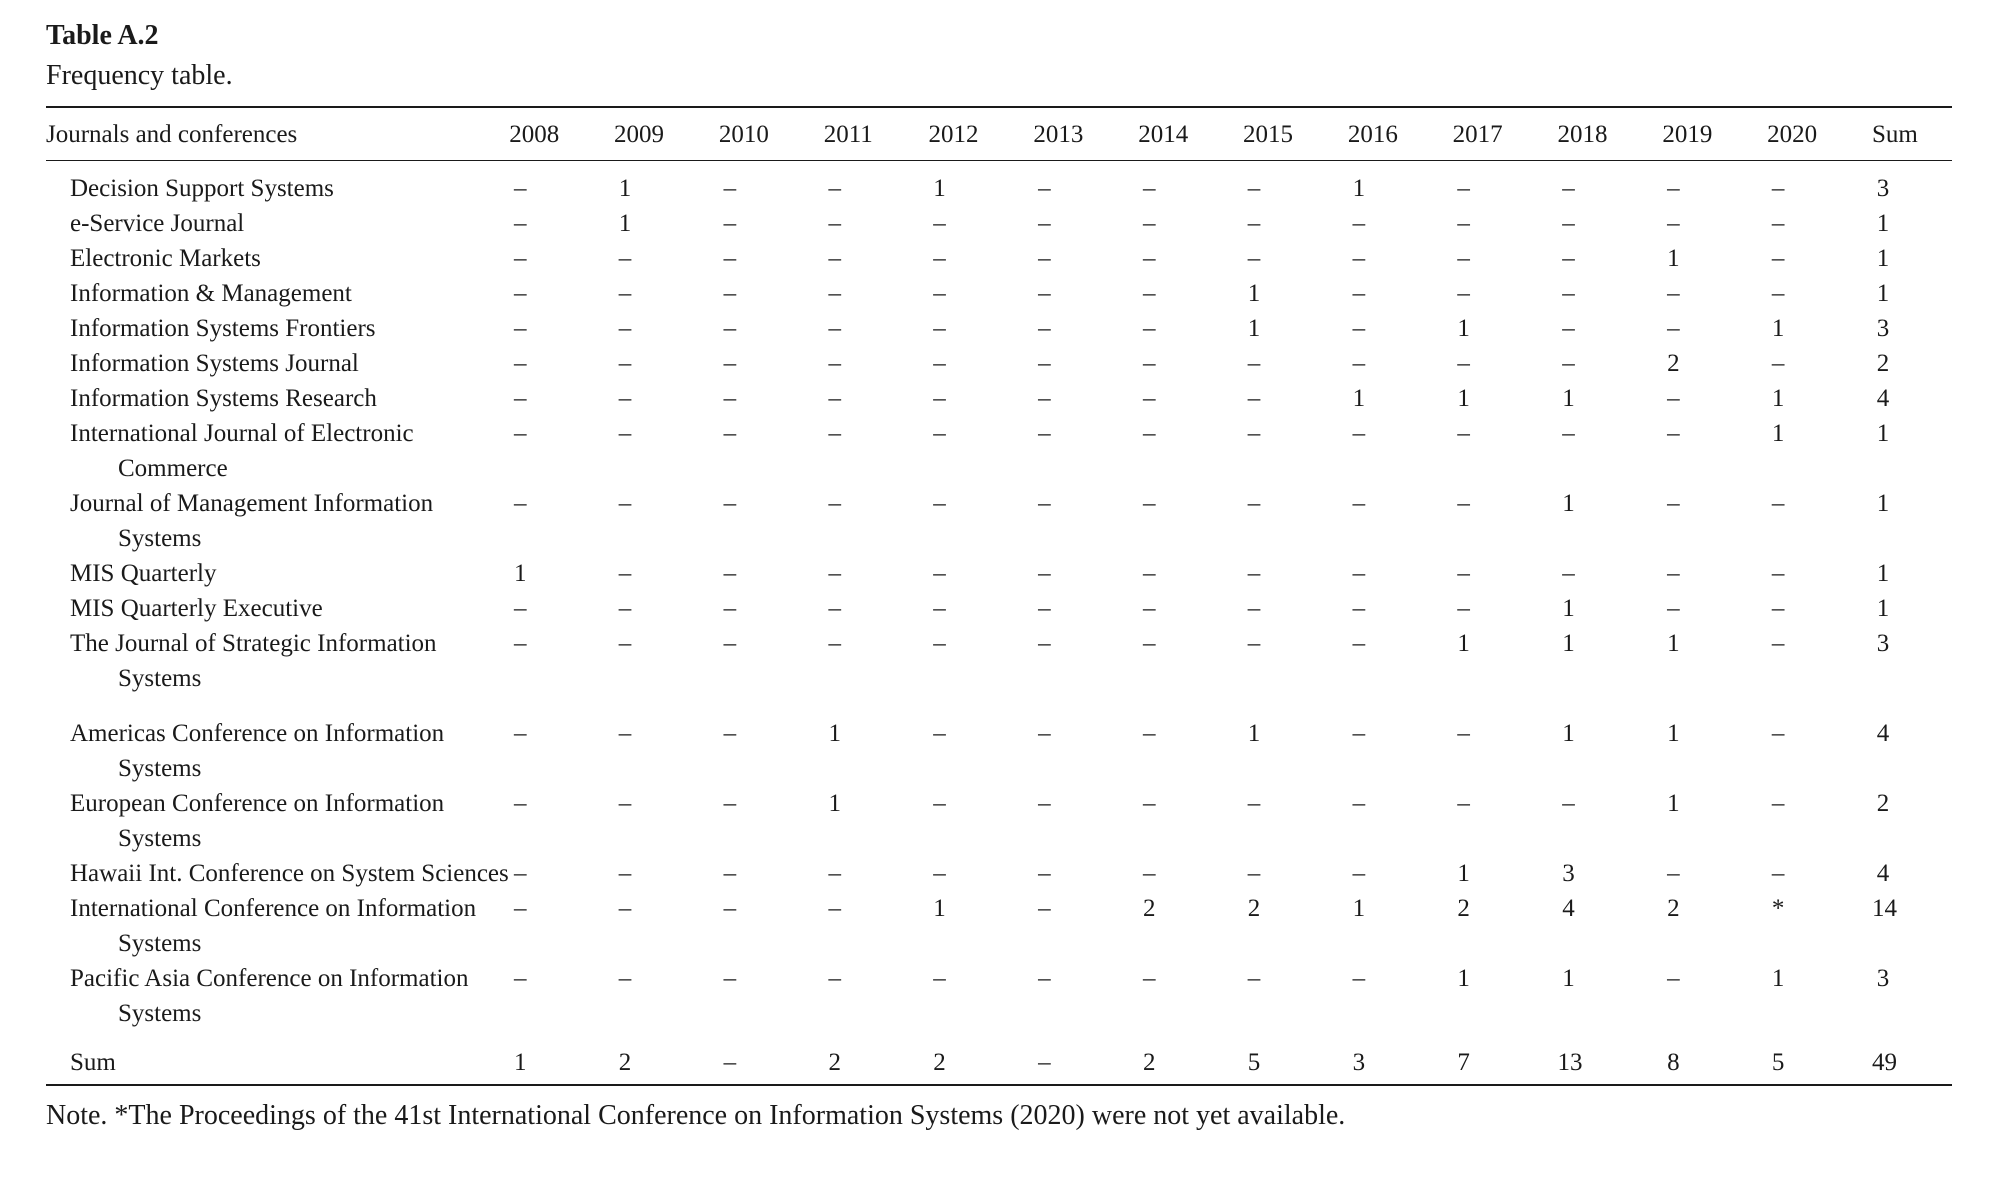  I want to click on row-label: Electronic Markets, so click(165, 258).